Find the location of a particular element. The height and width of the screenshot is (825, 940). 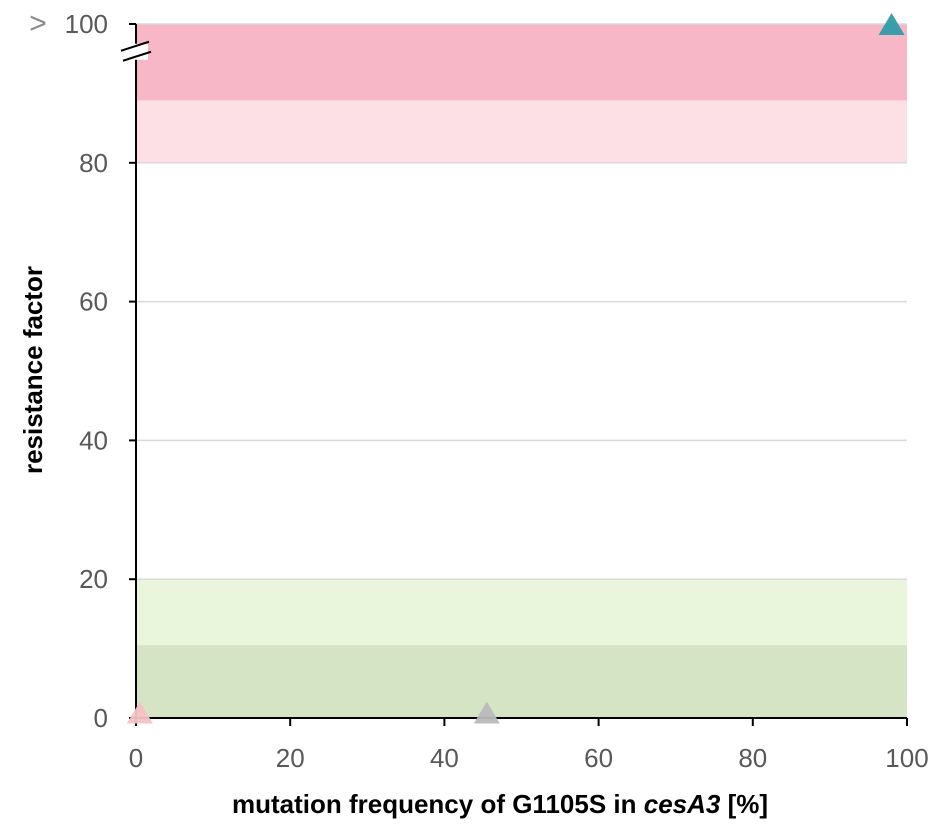

x-tick-label-100: 100 is located at coordinates (906, 758).